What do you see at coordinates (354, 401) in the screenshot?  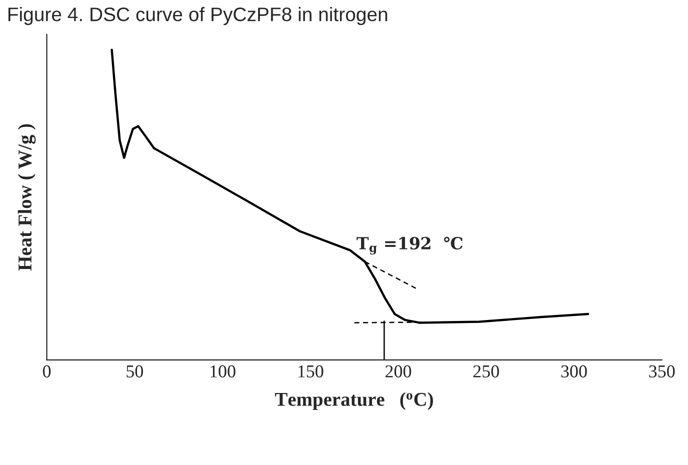 I see `x-axis-title: Temperature ($^{o}$C)` at bounding box center [354, 401].